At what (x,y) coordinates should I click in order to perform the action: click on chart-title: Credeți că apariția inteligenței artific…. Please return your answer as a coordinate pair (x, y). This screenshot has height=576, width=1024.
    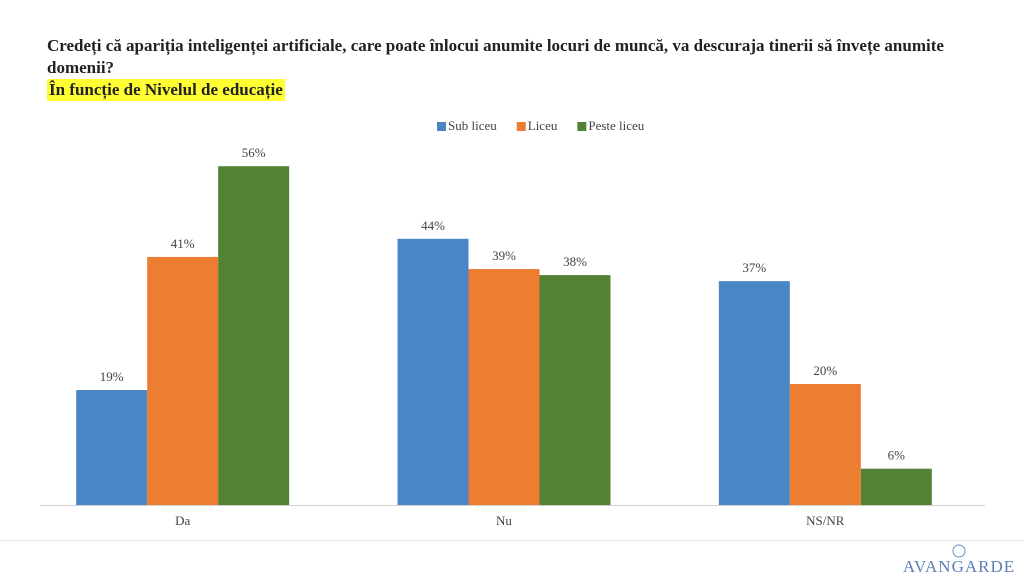
    Looking at the image, I should click on (495, 56).